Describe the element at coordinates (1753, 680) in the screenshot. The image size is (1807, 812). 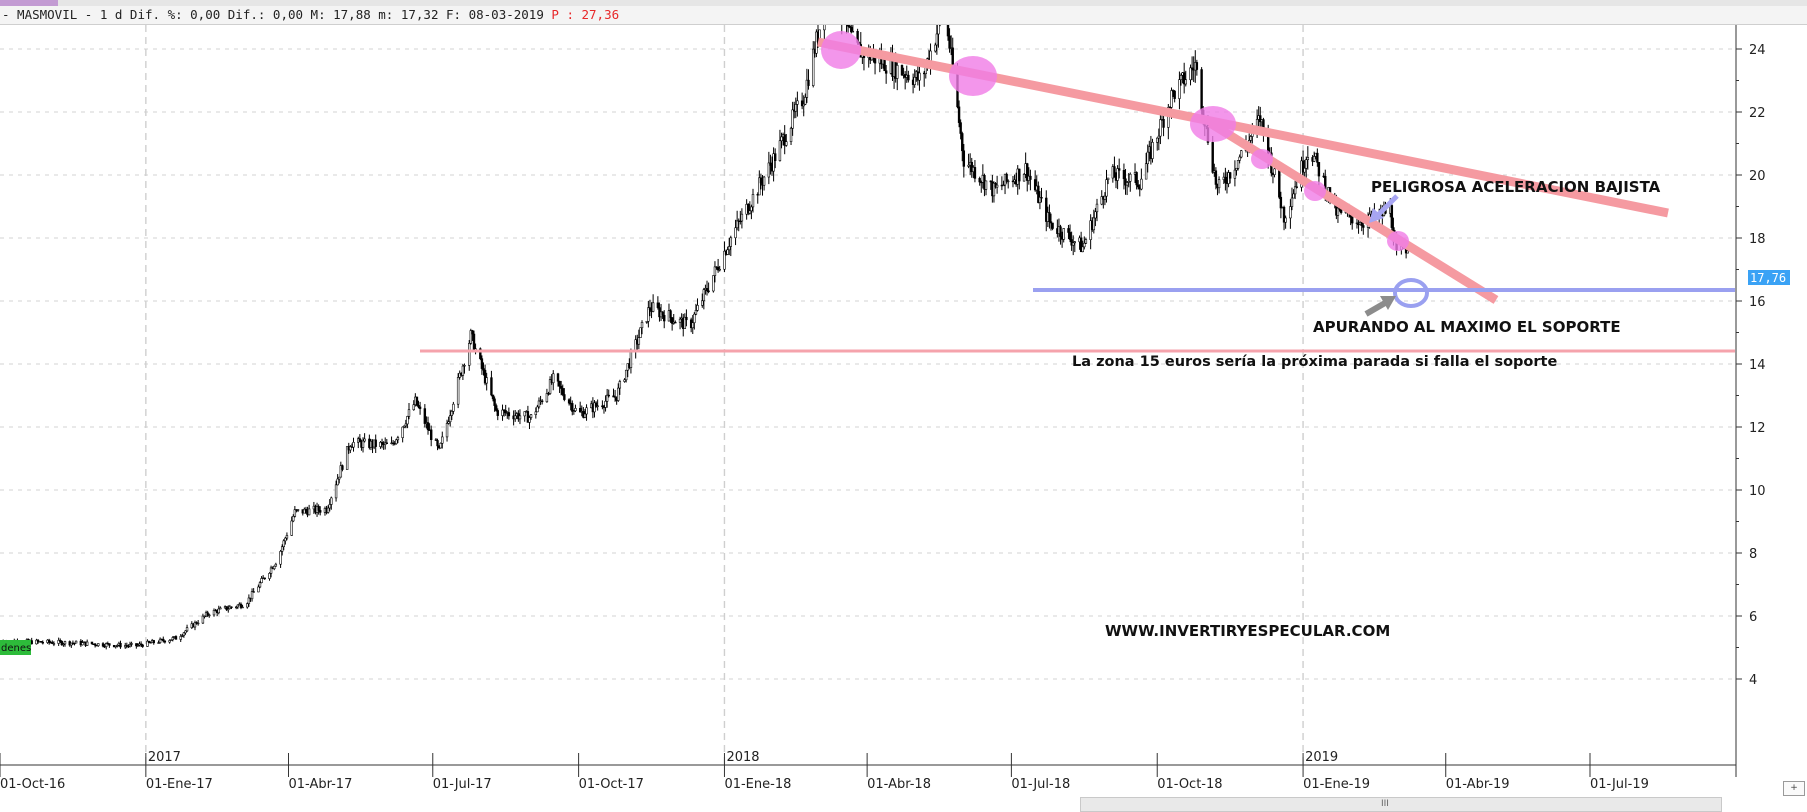
I see `y-tick-label: 4` at that location.